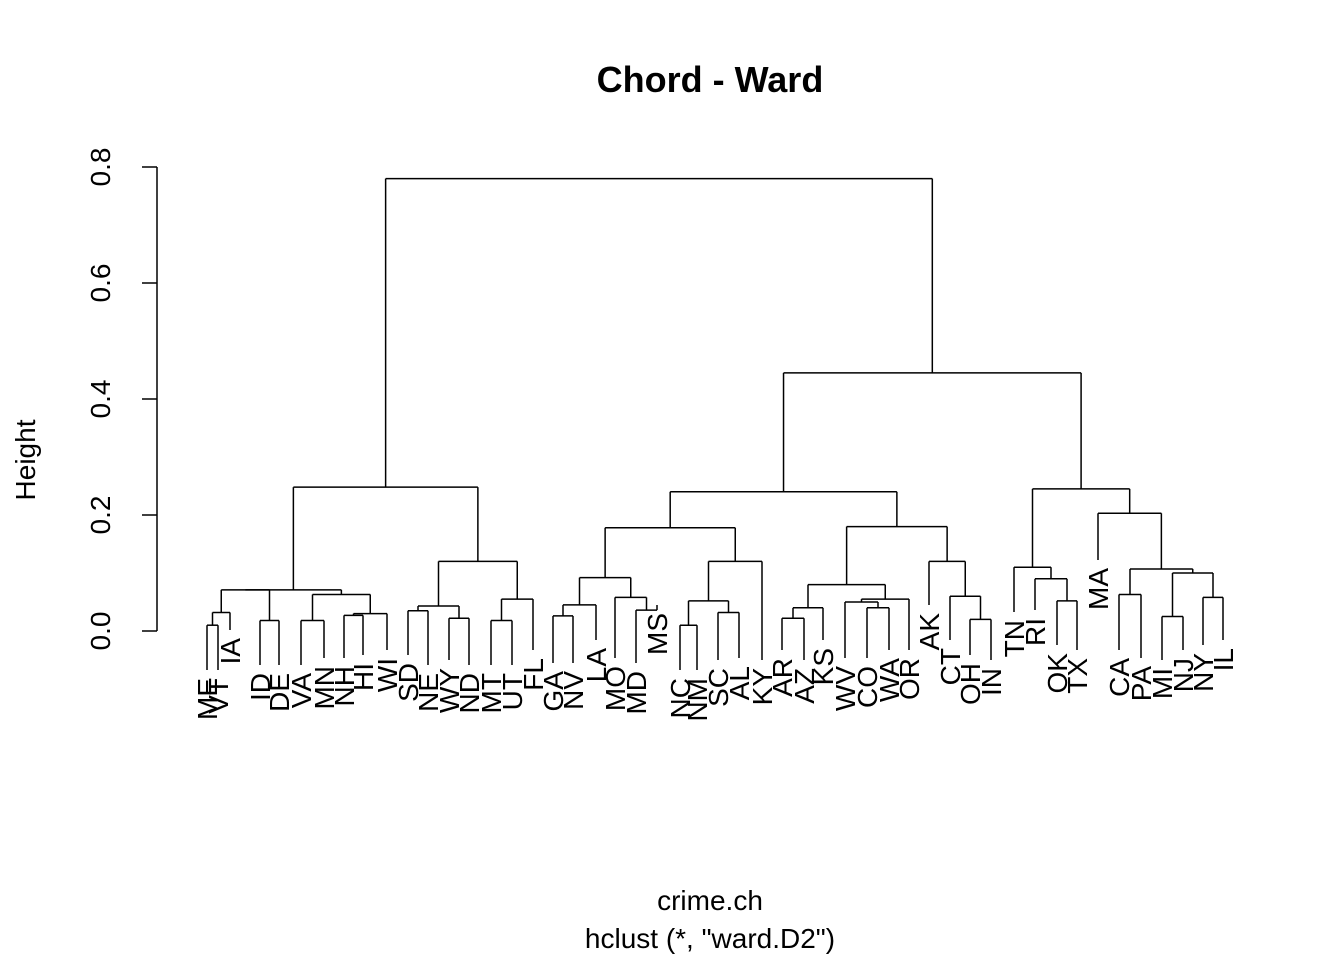  Describe the element at coordinates (408, 682) in the screenshot. I see `leaf-label-sd: SD` at that location.